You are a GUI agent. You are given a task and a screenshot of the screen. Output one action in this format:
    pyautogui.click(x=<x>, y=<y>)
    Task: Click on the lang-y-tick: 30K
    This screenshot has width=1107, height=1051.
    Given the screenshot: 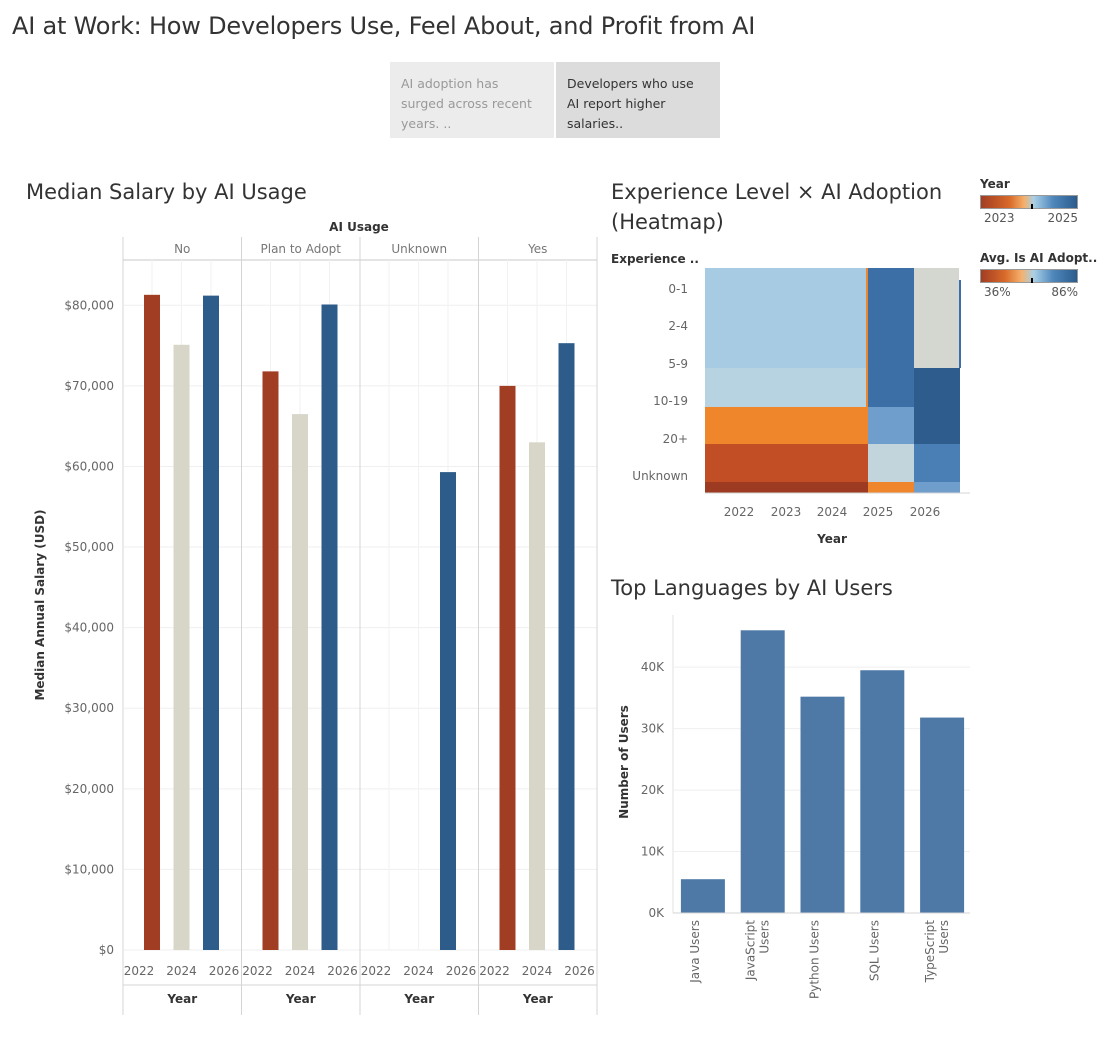 What is the action you would take?
    pyautogui.click(x=653, y=729)
    